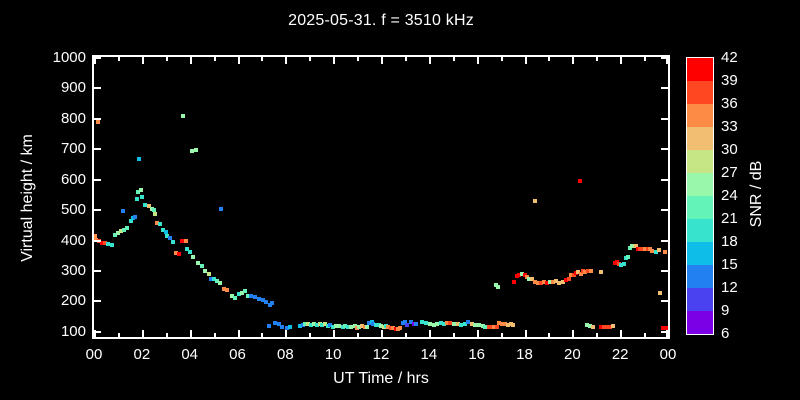 The width and height of the screenshot is (800, 400). What do you see at coordinates (381, 378) in the screenshot?
I see `x-axis-label: UT Time / hrs` at bounding box center [381, 378].